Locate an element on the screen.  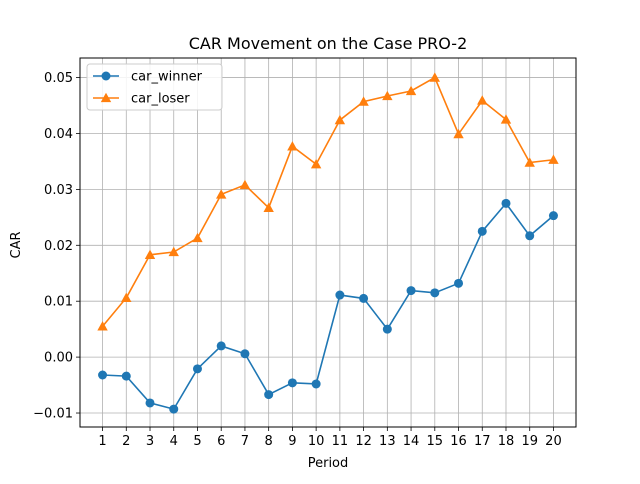
y-tick-label: 0.02 is located at coordinates (58, 246).